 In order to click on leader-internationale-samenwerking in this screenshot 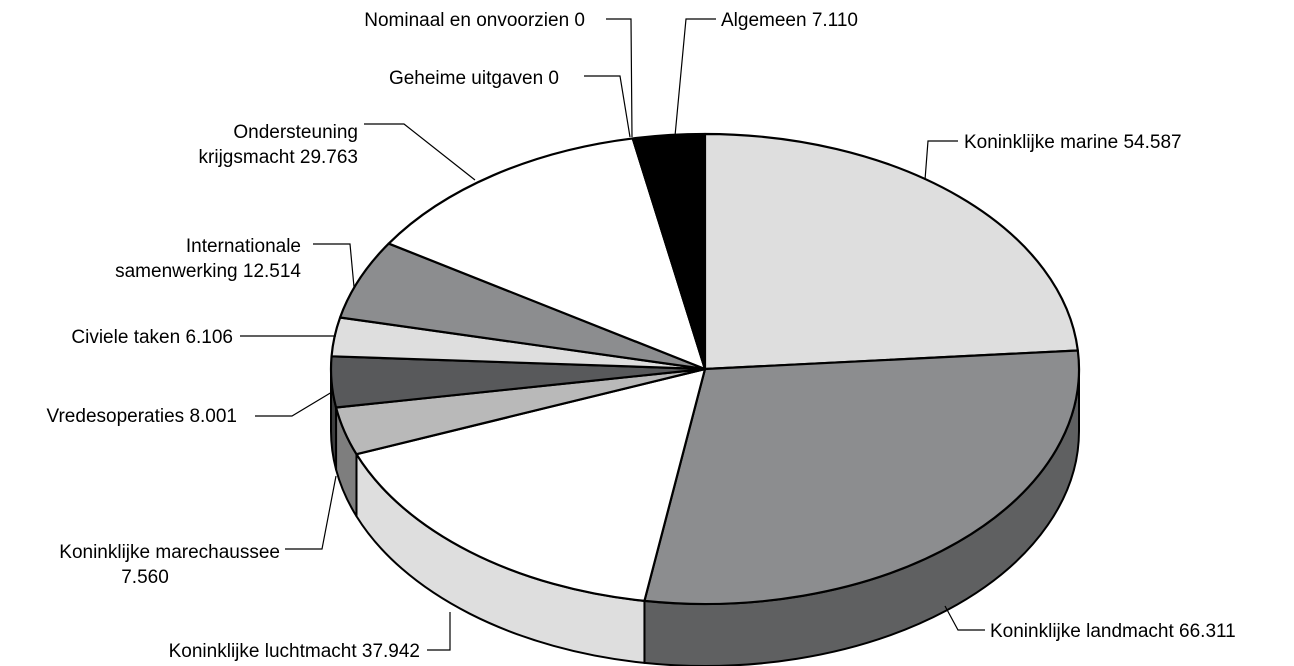, I will do `click(334, 265)`.